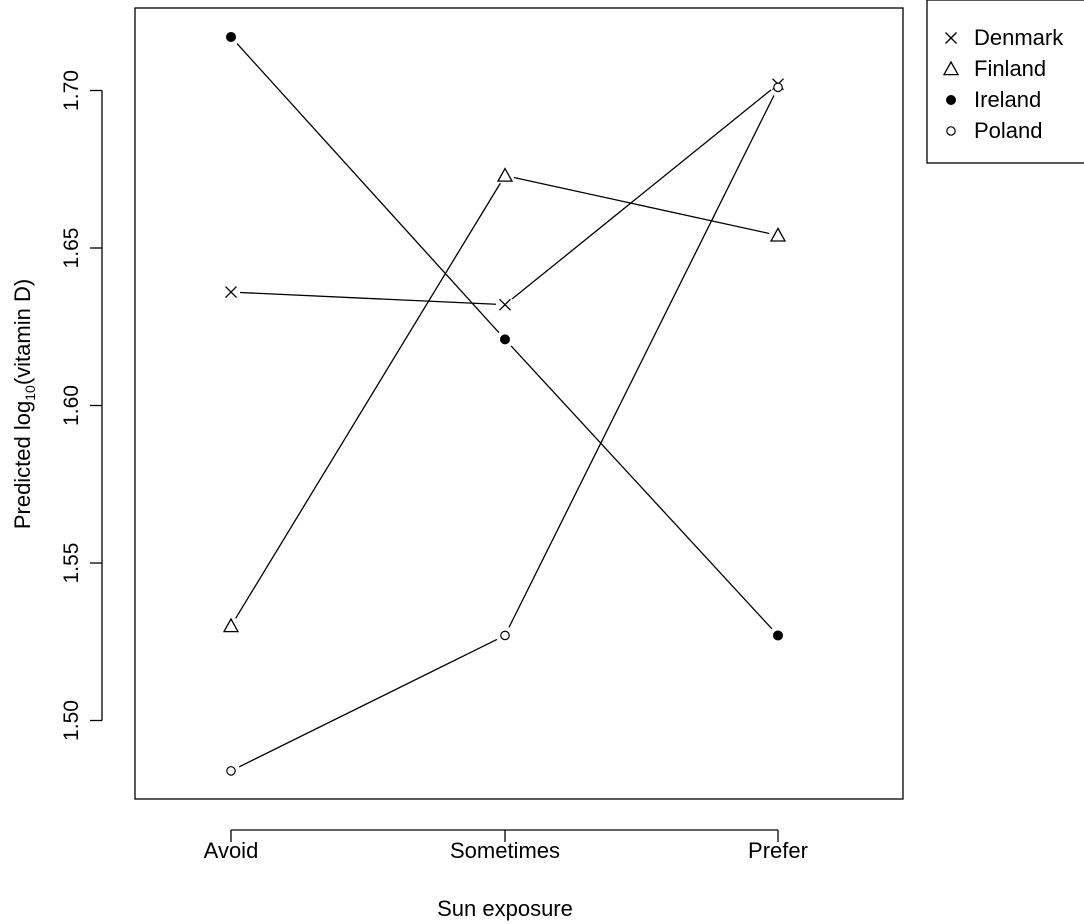 Image resolution: width=1084 pixels, height=924 pixels. What do you see at coordinates (71, 248) in the screenshot?
I see `y-tick-label: 1.65` at bounding box center [71, 248].